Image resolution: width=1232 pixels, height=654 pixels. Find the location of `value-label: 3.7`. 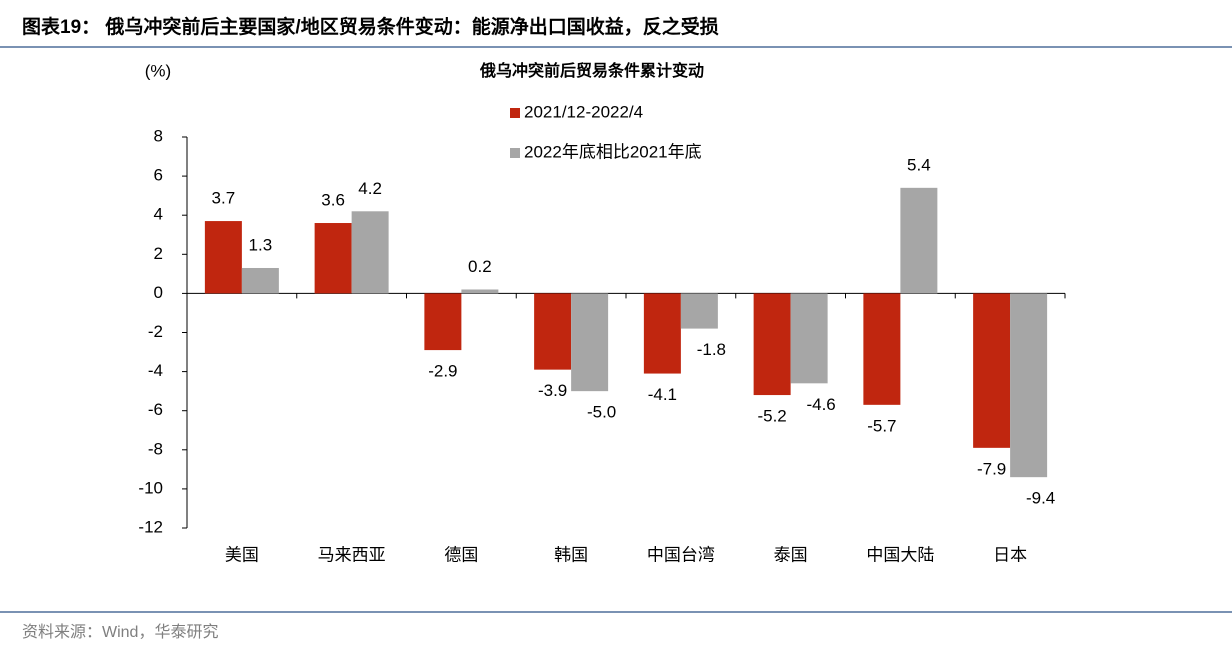

value-label: 3.7 is located at coordinates (224, 198).